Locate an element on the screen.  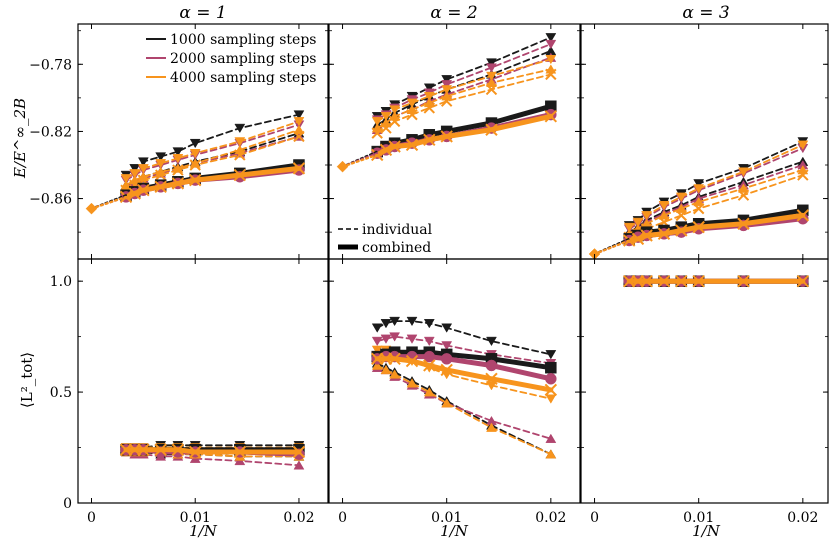
combined-line-top-c2-s4000 is located at coordinates (464, 135).